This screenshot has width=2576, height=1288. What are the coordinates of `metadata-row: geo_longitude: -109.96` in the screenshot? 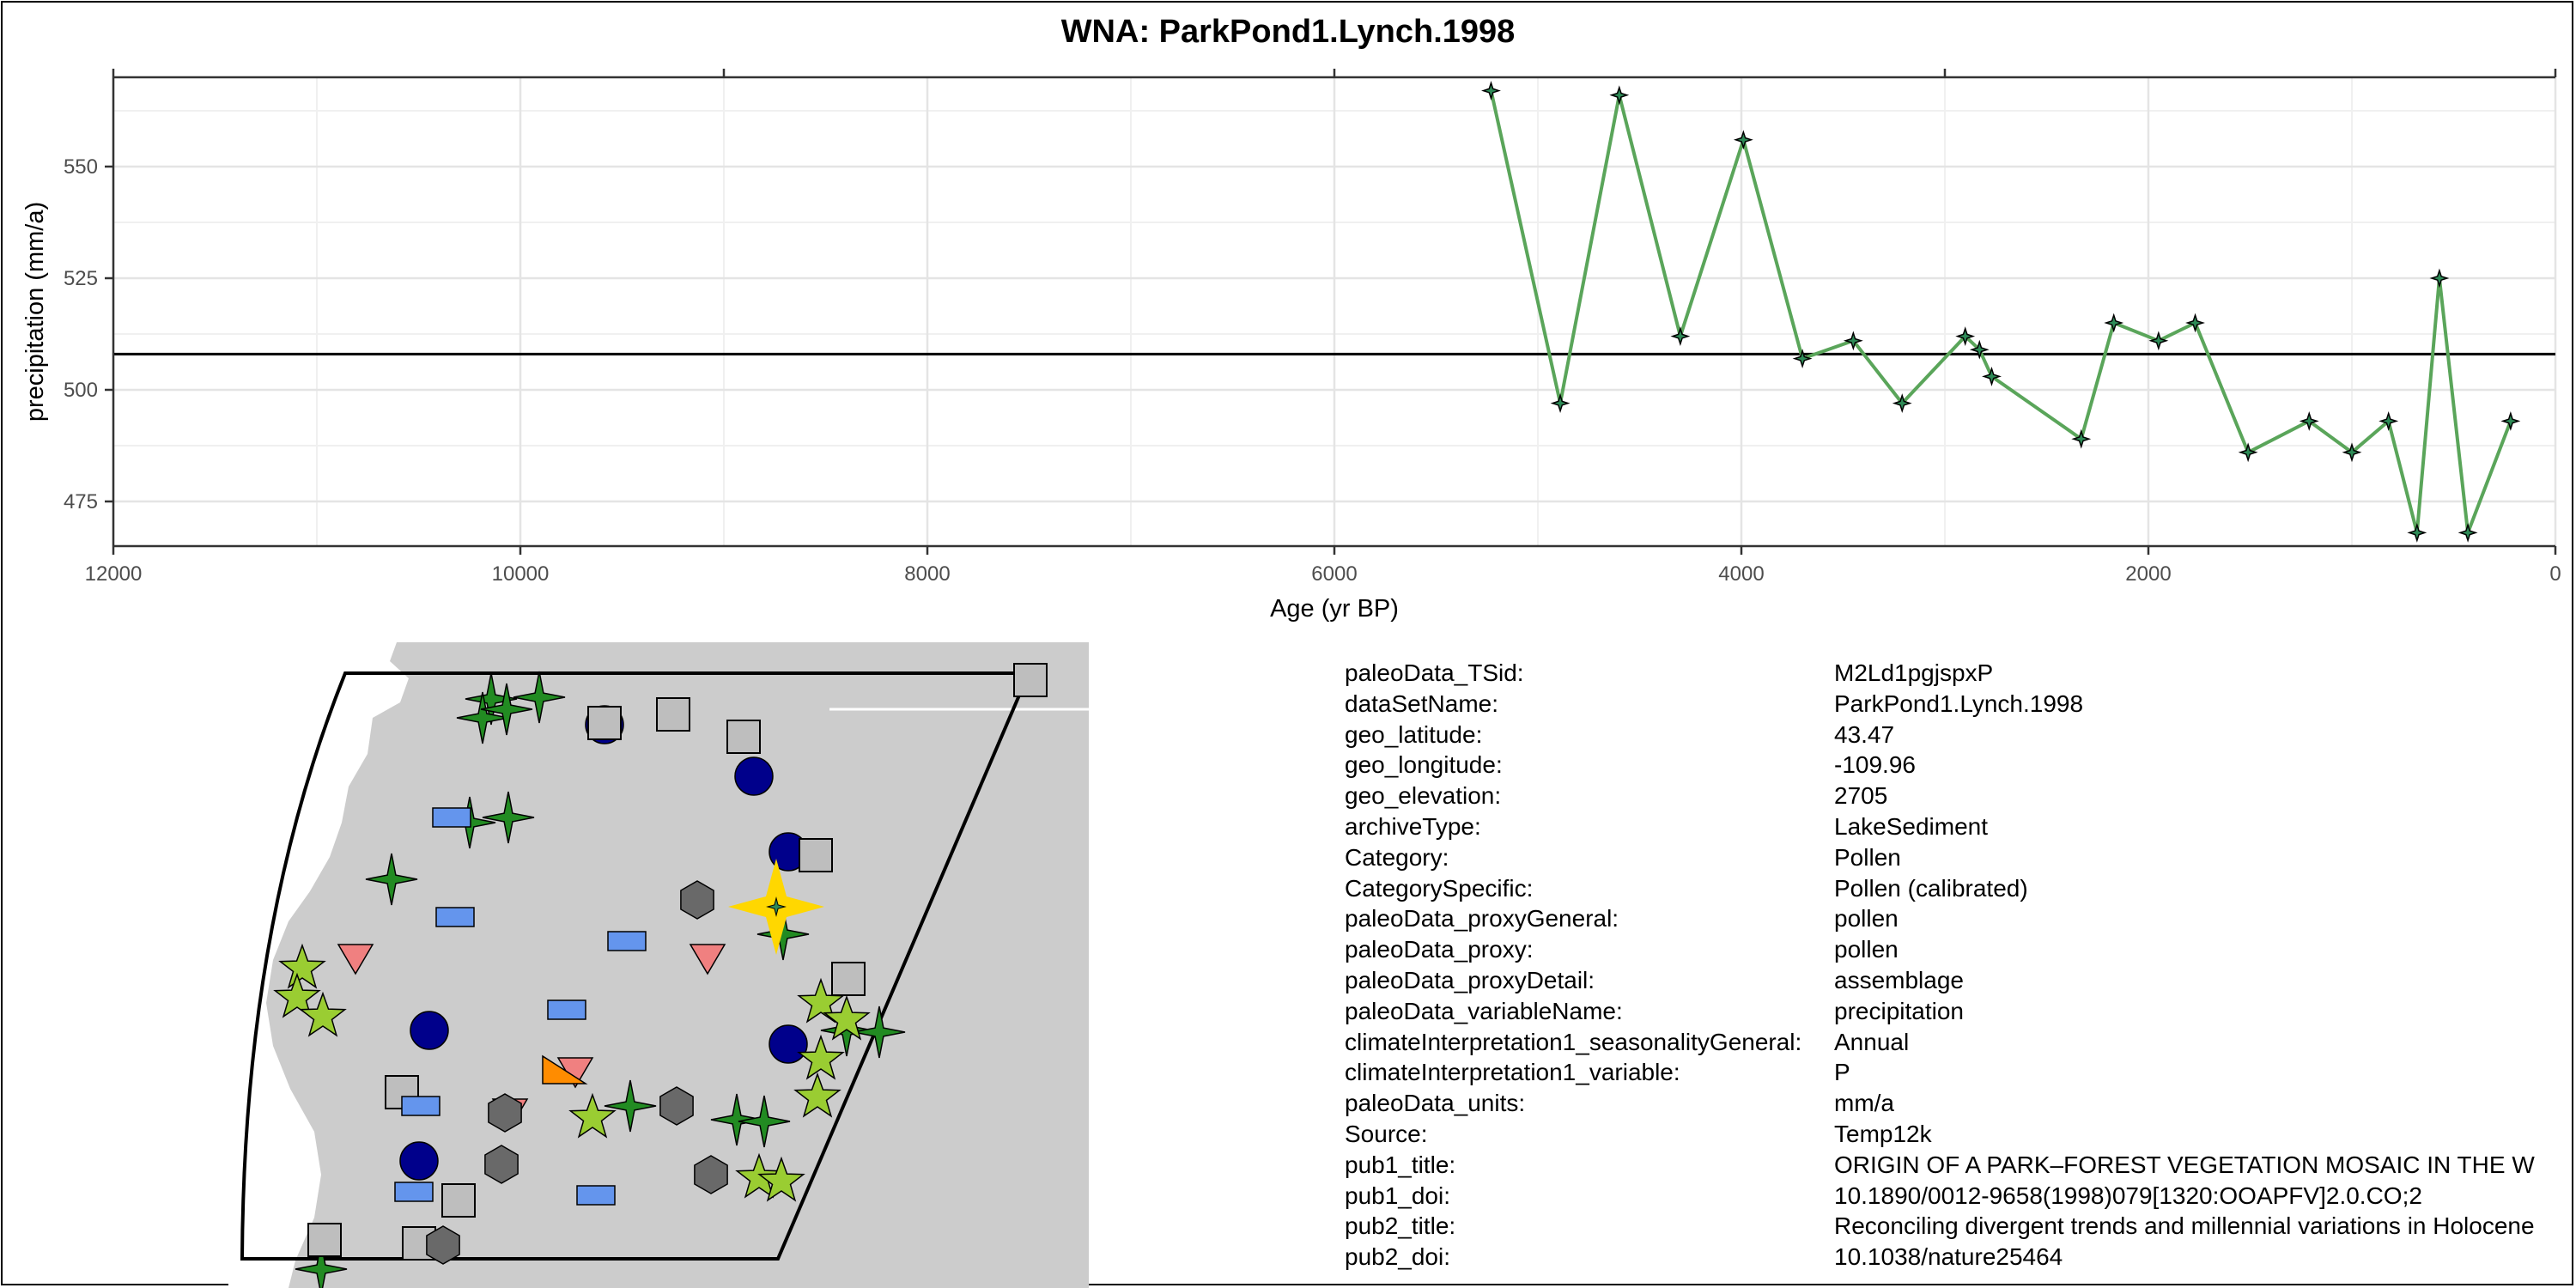 It's located at (1960, 766).